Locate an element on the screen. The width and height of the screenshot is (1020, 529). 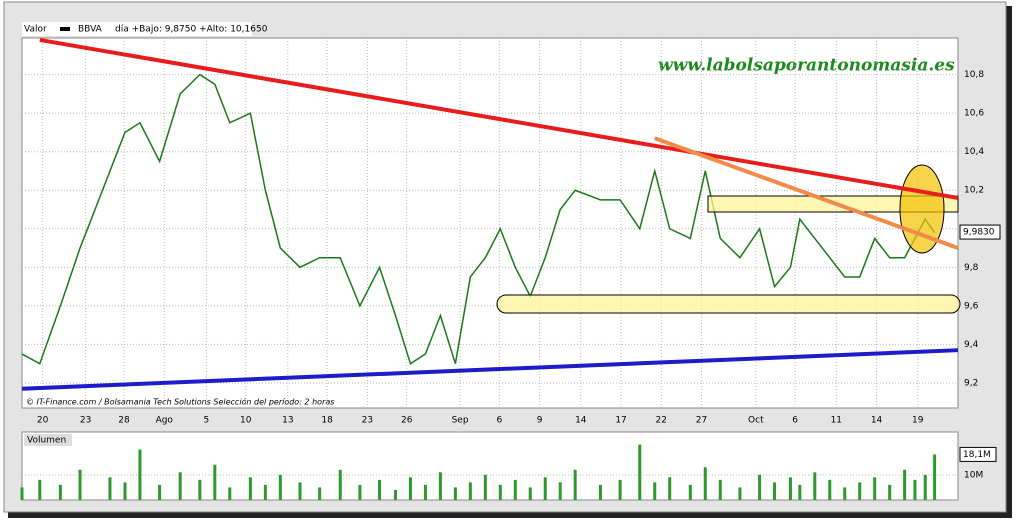
x-tick-label: 5 is located at coordinates (207, 421).